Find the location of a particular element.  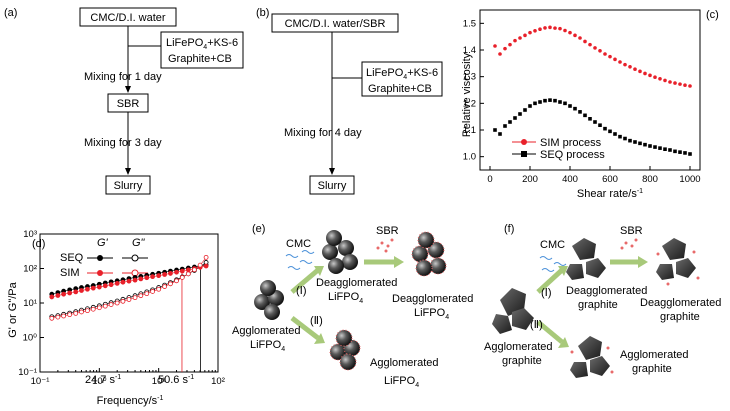

panel-f-deagglomerated-label-2a: Deagglomerated is located at coordinates (680, 303).